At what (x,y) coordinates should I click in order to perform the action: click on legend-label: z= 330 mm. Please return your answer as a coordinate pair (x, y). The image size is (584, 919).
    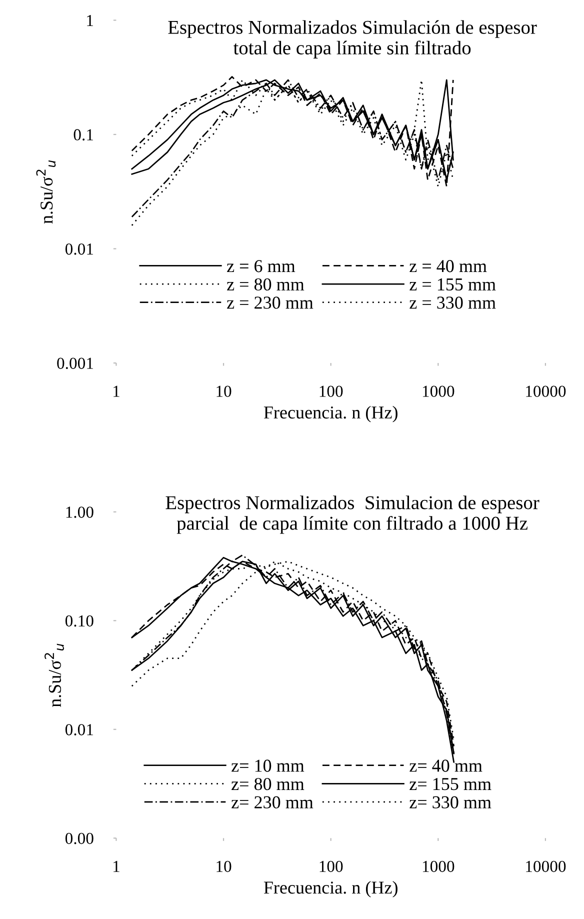
    Looking at the image, I should click on (451, 802).